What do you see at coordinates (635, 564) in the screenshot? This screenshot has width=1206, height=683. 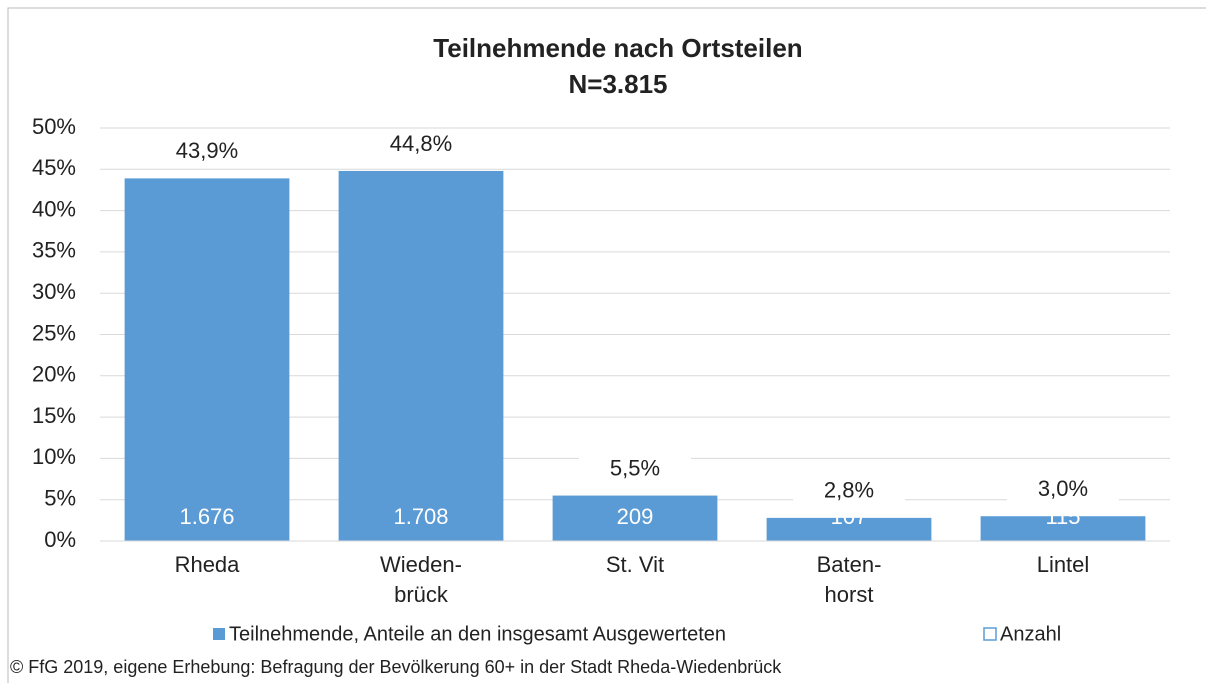 I see `x-tick-label: St. Vit` at bounding box center [635, 564].